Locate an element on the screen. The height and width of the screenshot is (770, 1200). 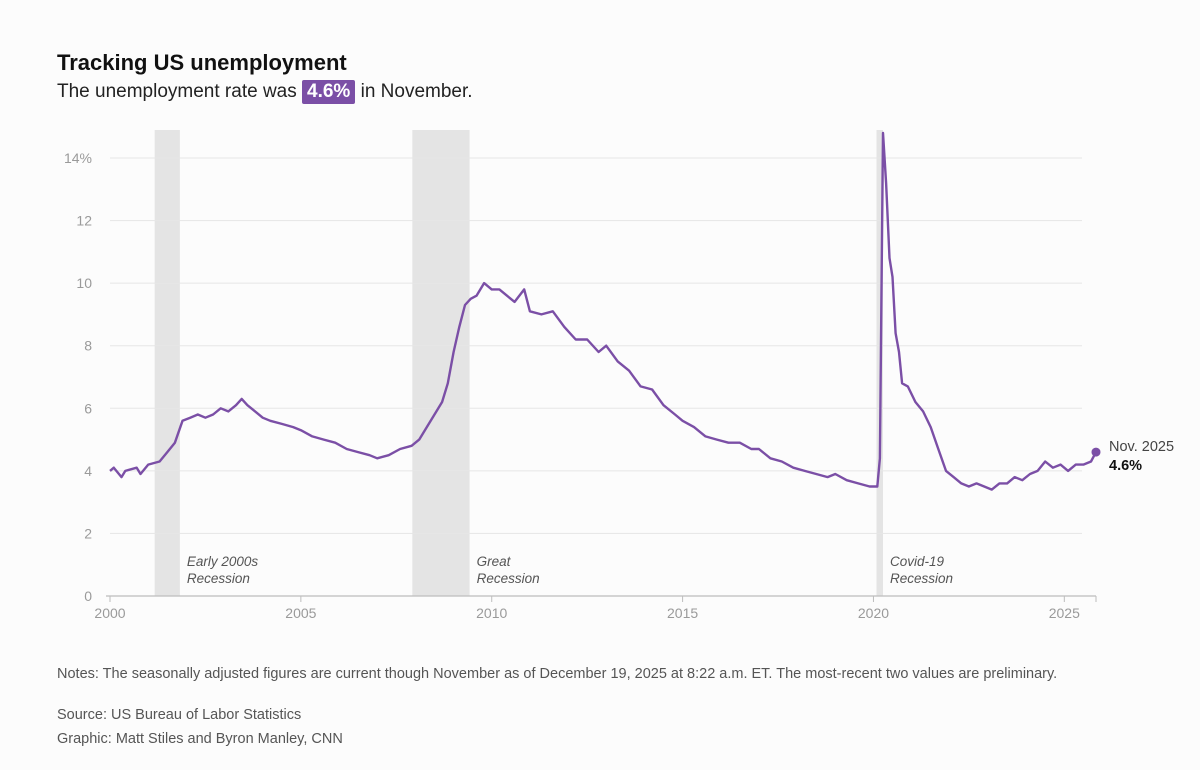
y-tick-label: 14% is located at coordinates (78, 158).